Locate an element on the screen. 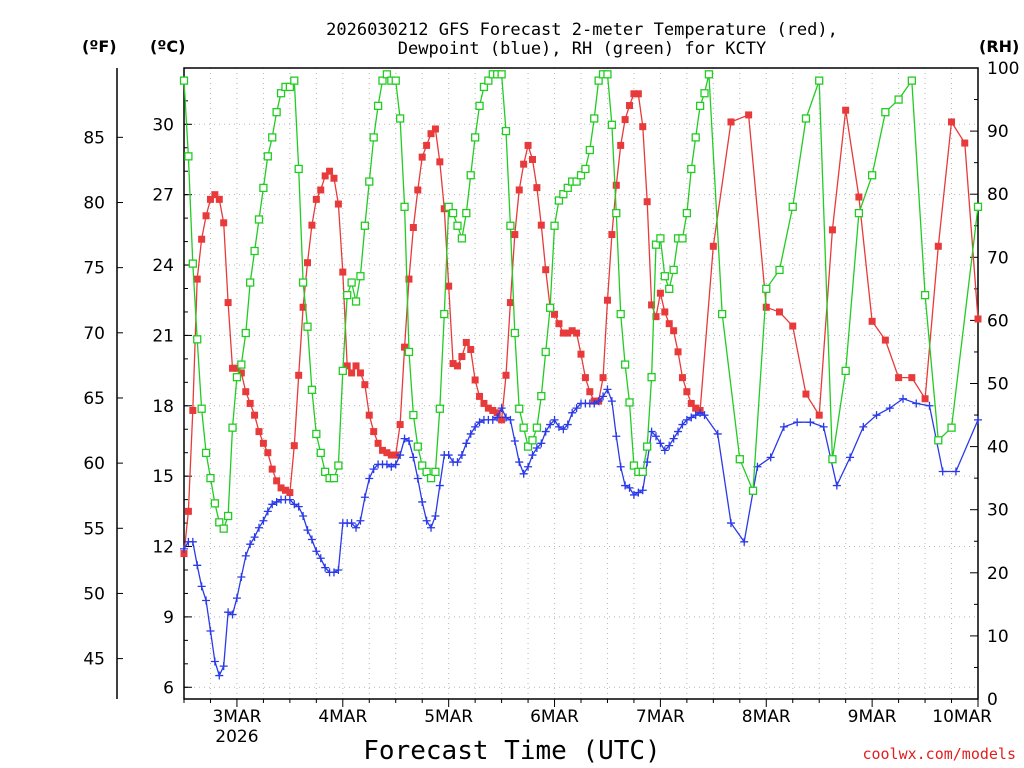 Image resolution: width=1024 pixels, height=768 pixels. celsius-tick-label: 6 is located at coordinates (168, 688).